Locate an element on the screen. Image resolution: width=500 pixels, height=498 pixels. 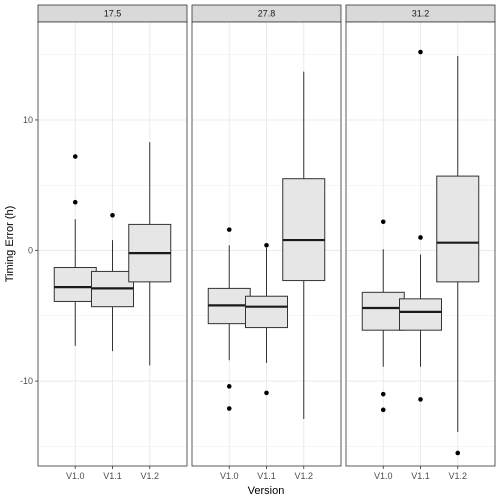
y-tick-label: 0 is located at coordinates (30, 251).